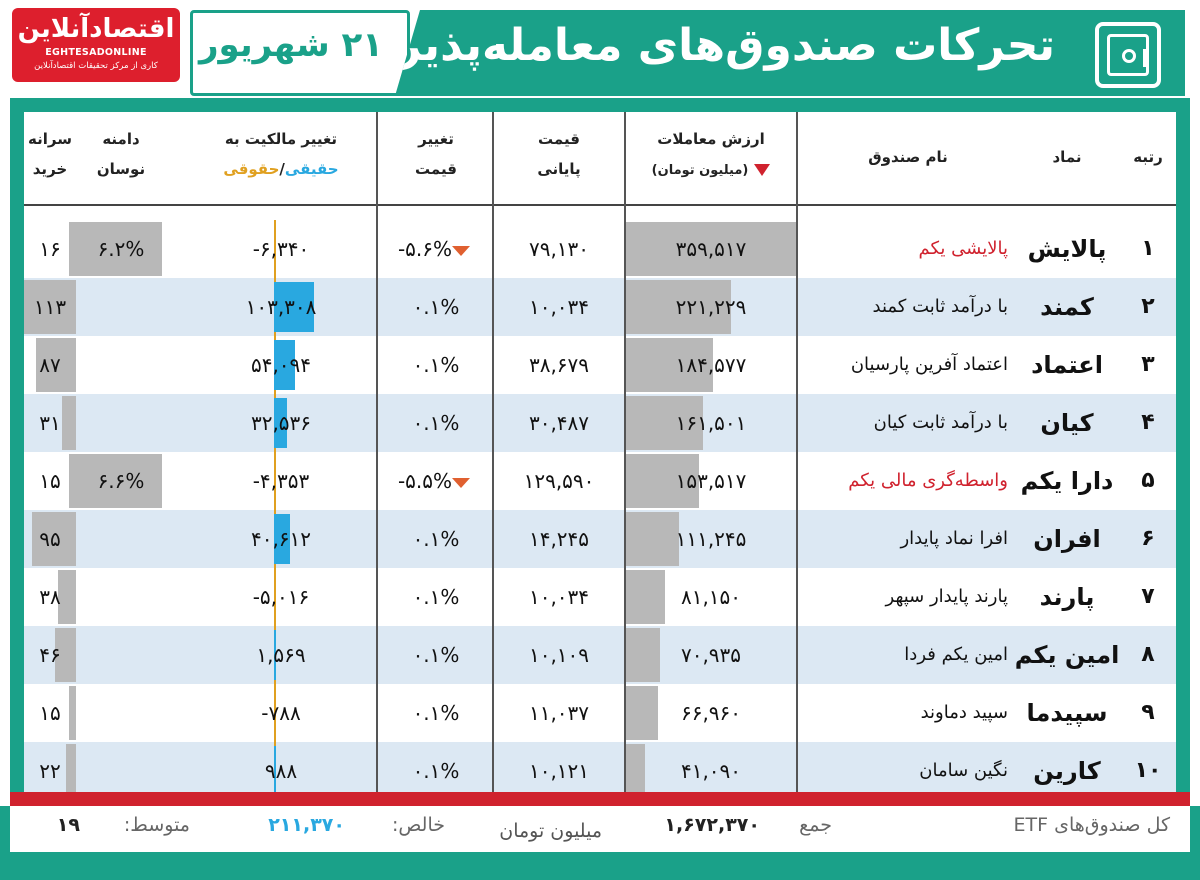 The width and height of the screenshot is (1200, 880). What do you see at coordinates (1144, 58) in the screenshot?
I see `safe-handle` at bounding box center [1144, 58].